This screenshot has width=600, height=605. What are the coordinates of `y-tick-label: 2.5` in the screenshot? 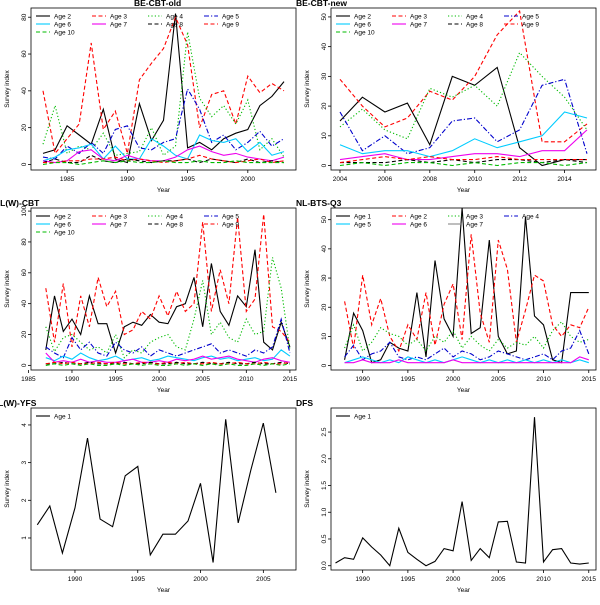 It's located at (324, 431).